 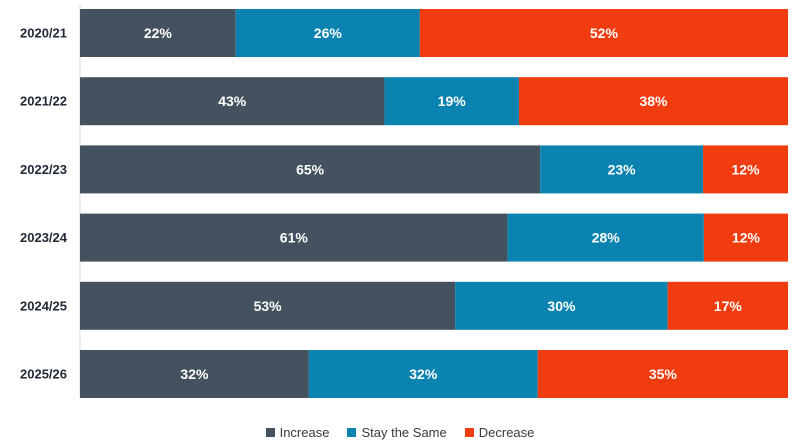 I want to click on value-label-decrease-2021-22: 38%, so click(x=653, y=101).